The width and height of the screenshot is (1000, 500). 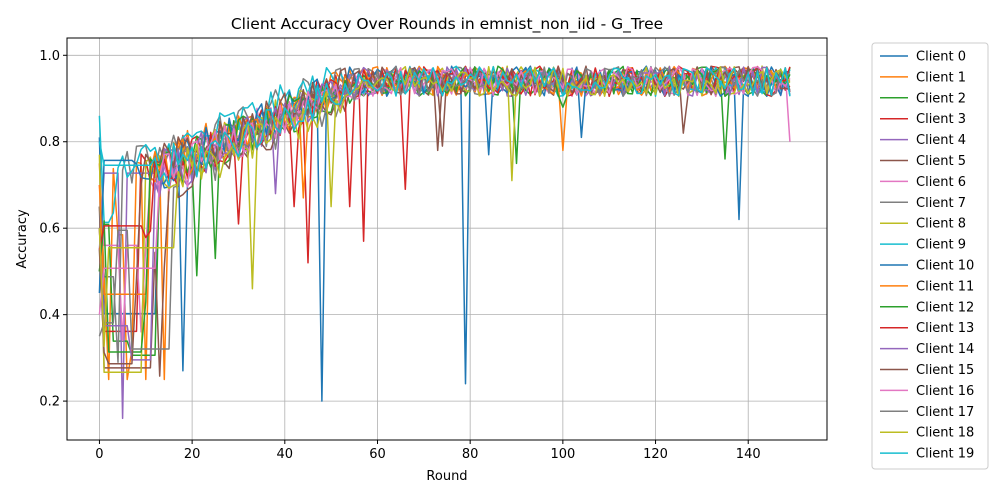 I want to click on x-axis-label: Round, so click(x=446, y=476).